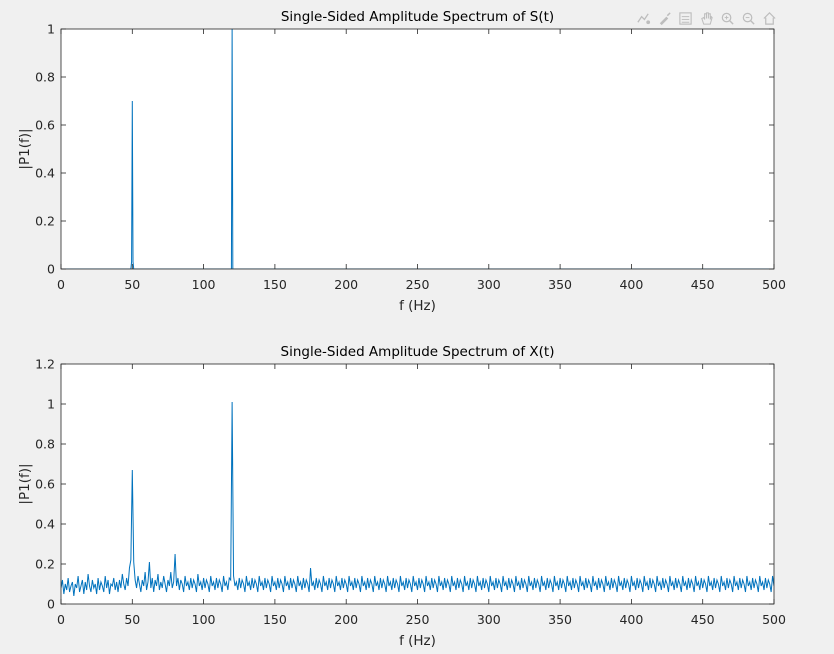 Image resolution: width=834 pixels, height=654 pixels. I want to click on pan-icon, so click(706, 18).